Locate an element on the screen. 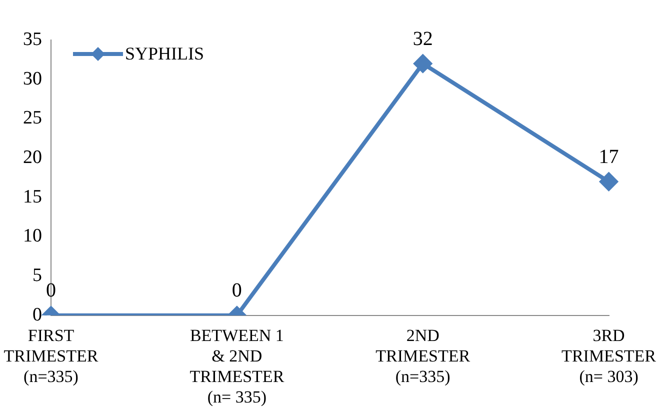 The width and height of the screenshot is (659, 415). y-tick-label: 35 is located at coordinates (32, 39).